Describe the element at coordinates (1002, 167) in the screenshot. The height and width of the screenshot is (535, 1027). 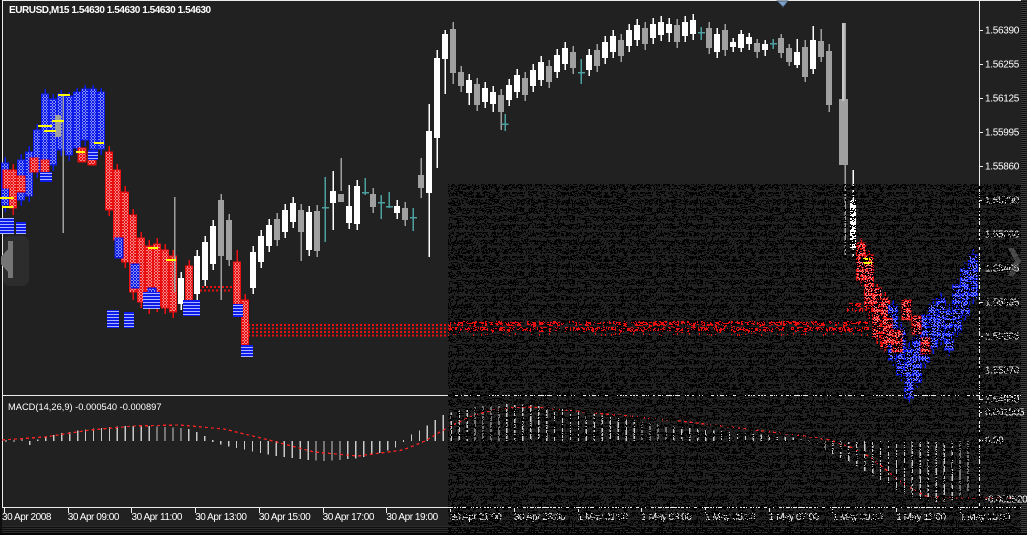
I see `svg-text: 1.55860` at that location.